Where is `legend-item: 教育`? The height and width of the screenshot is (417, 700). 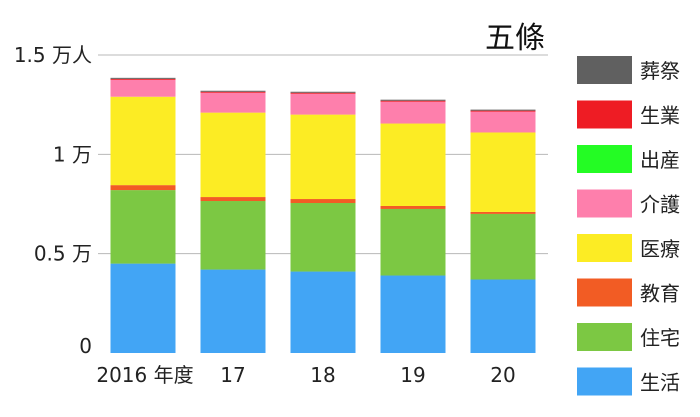
legend-item: 教育 is located at coordinates (628, 292).